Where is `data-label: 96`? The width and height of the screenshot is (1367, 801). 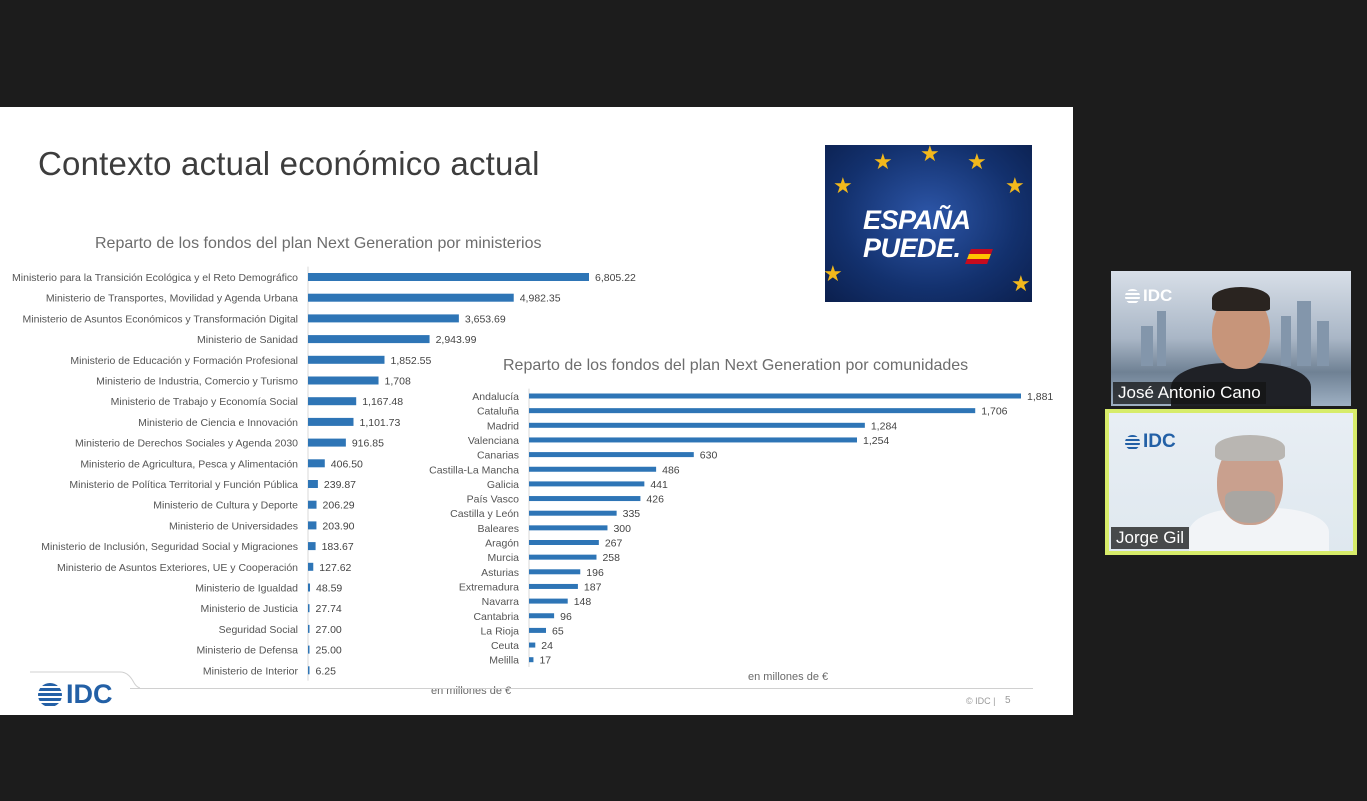
data-label: 96 is located at coordinates (566, 617).